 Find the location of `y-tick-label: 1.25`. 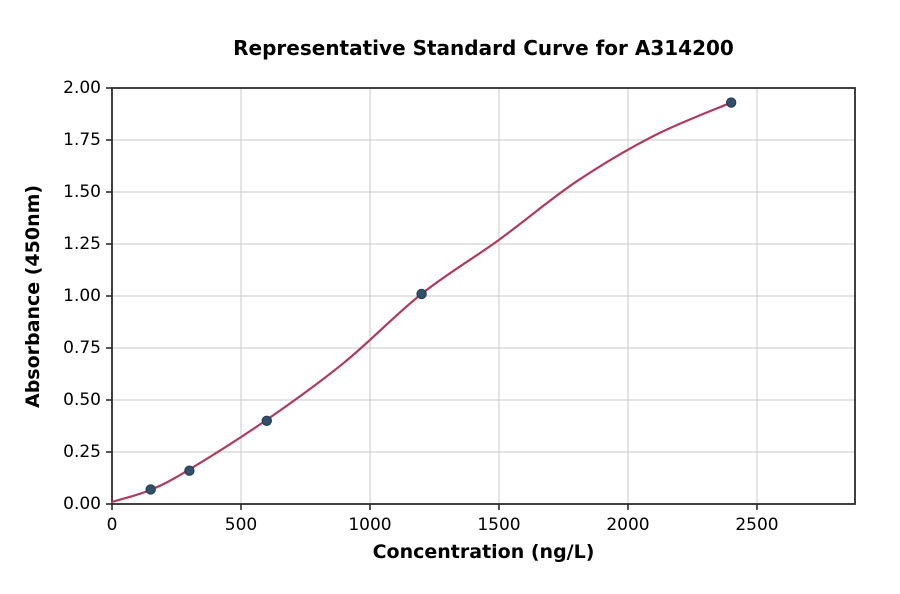

y-tick-label: 1.25 is located at coordinates (82, 244).